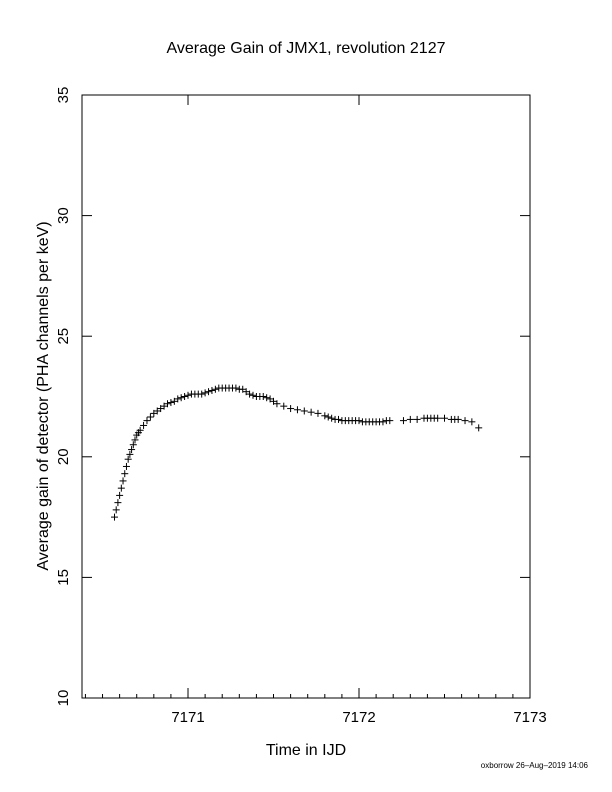 Image resolution: width=612 pixels, height=792 pixels. What do you see at coordinates (306, 750) in the screenshot?
I see `x-axis-label: Time in IJD` at bounding box center [306, 750].